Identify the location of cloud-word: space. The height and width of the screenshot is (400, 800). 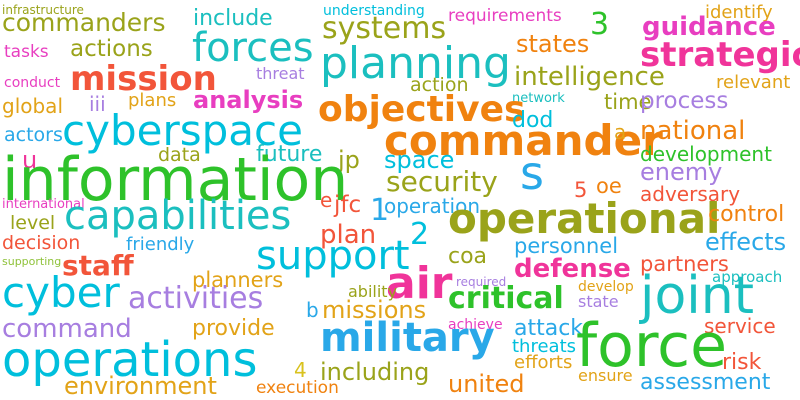
(419, 160).